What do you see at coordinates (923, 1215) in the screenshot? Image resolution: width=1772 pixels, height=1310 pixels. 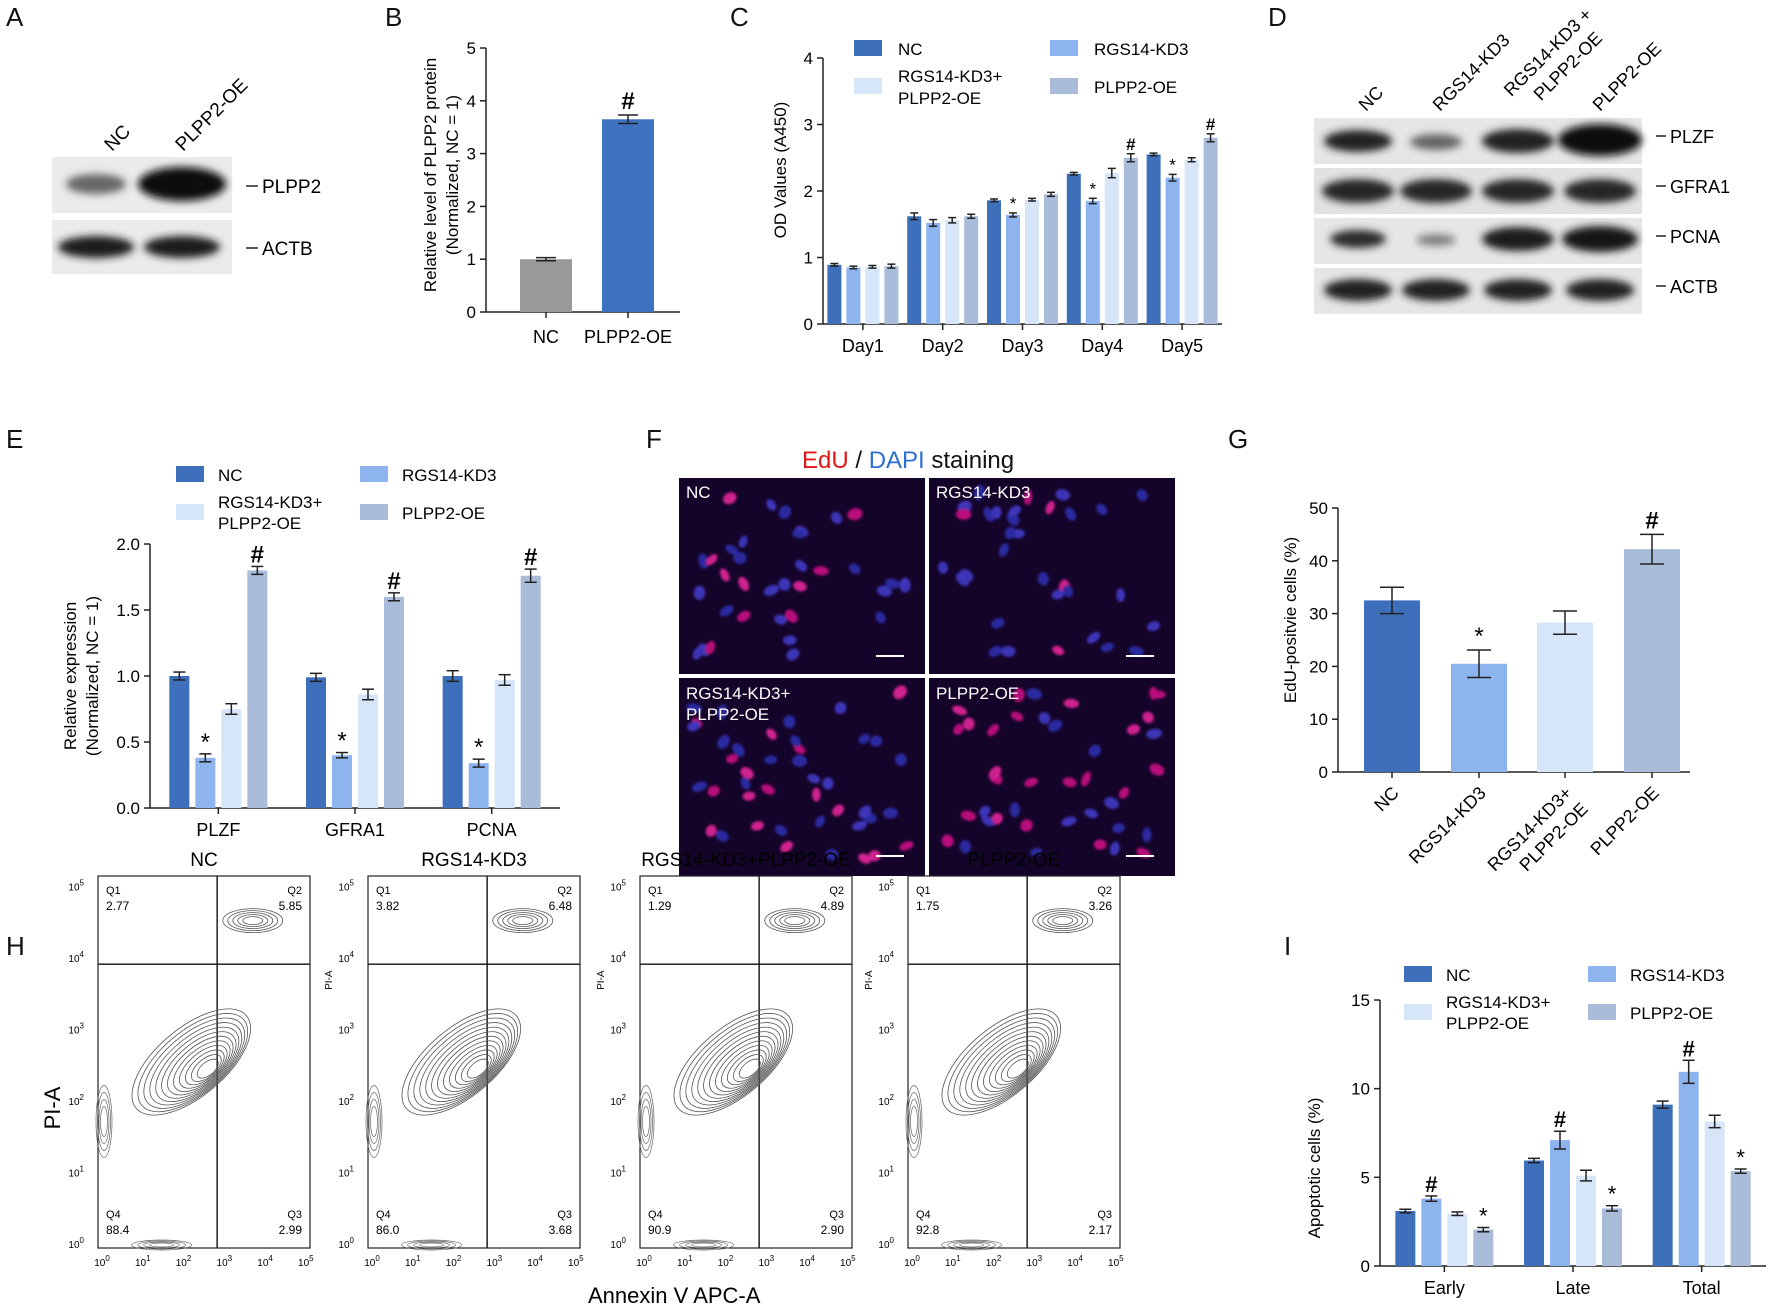 I see `quadrant-label: Q4` at bounding box center [923, 1215].